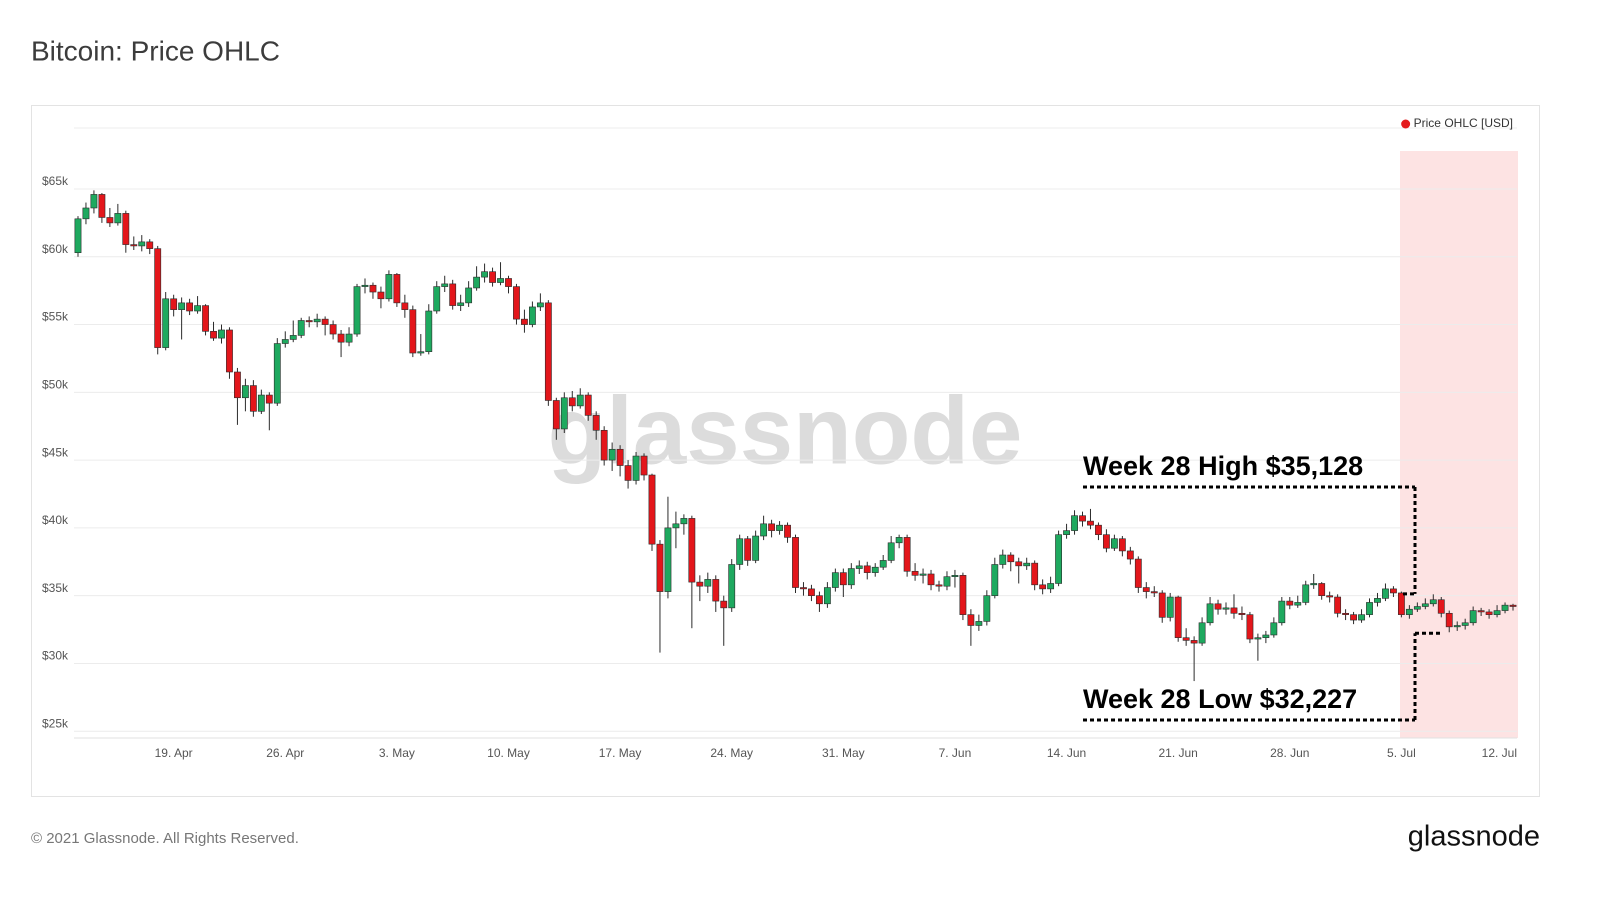 Image resolution: width=1600 pixels, height=900 pixels. Describe the element at coordinates (785, 430) in the screenshot. I see `watermark: glassnode` at that location.